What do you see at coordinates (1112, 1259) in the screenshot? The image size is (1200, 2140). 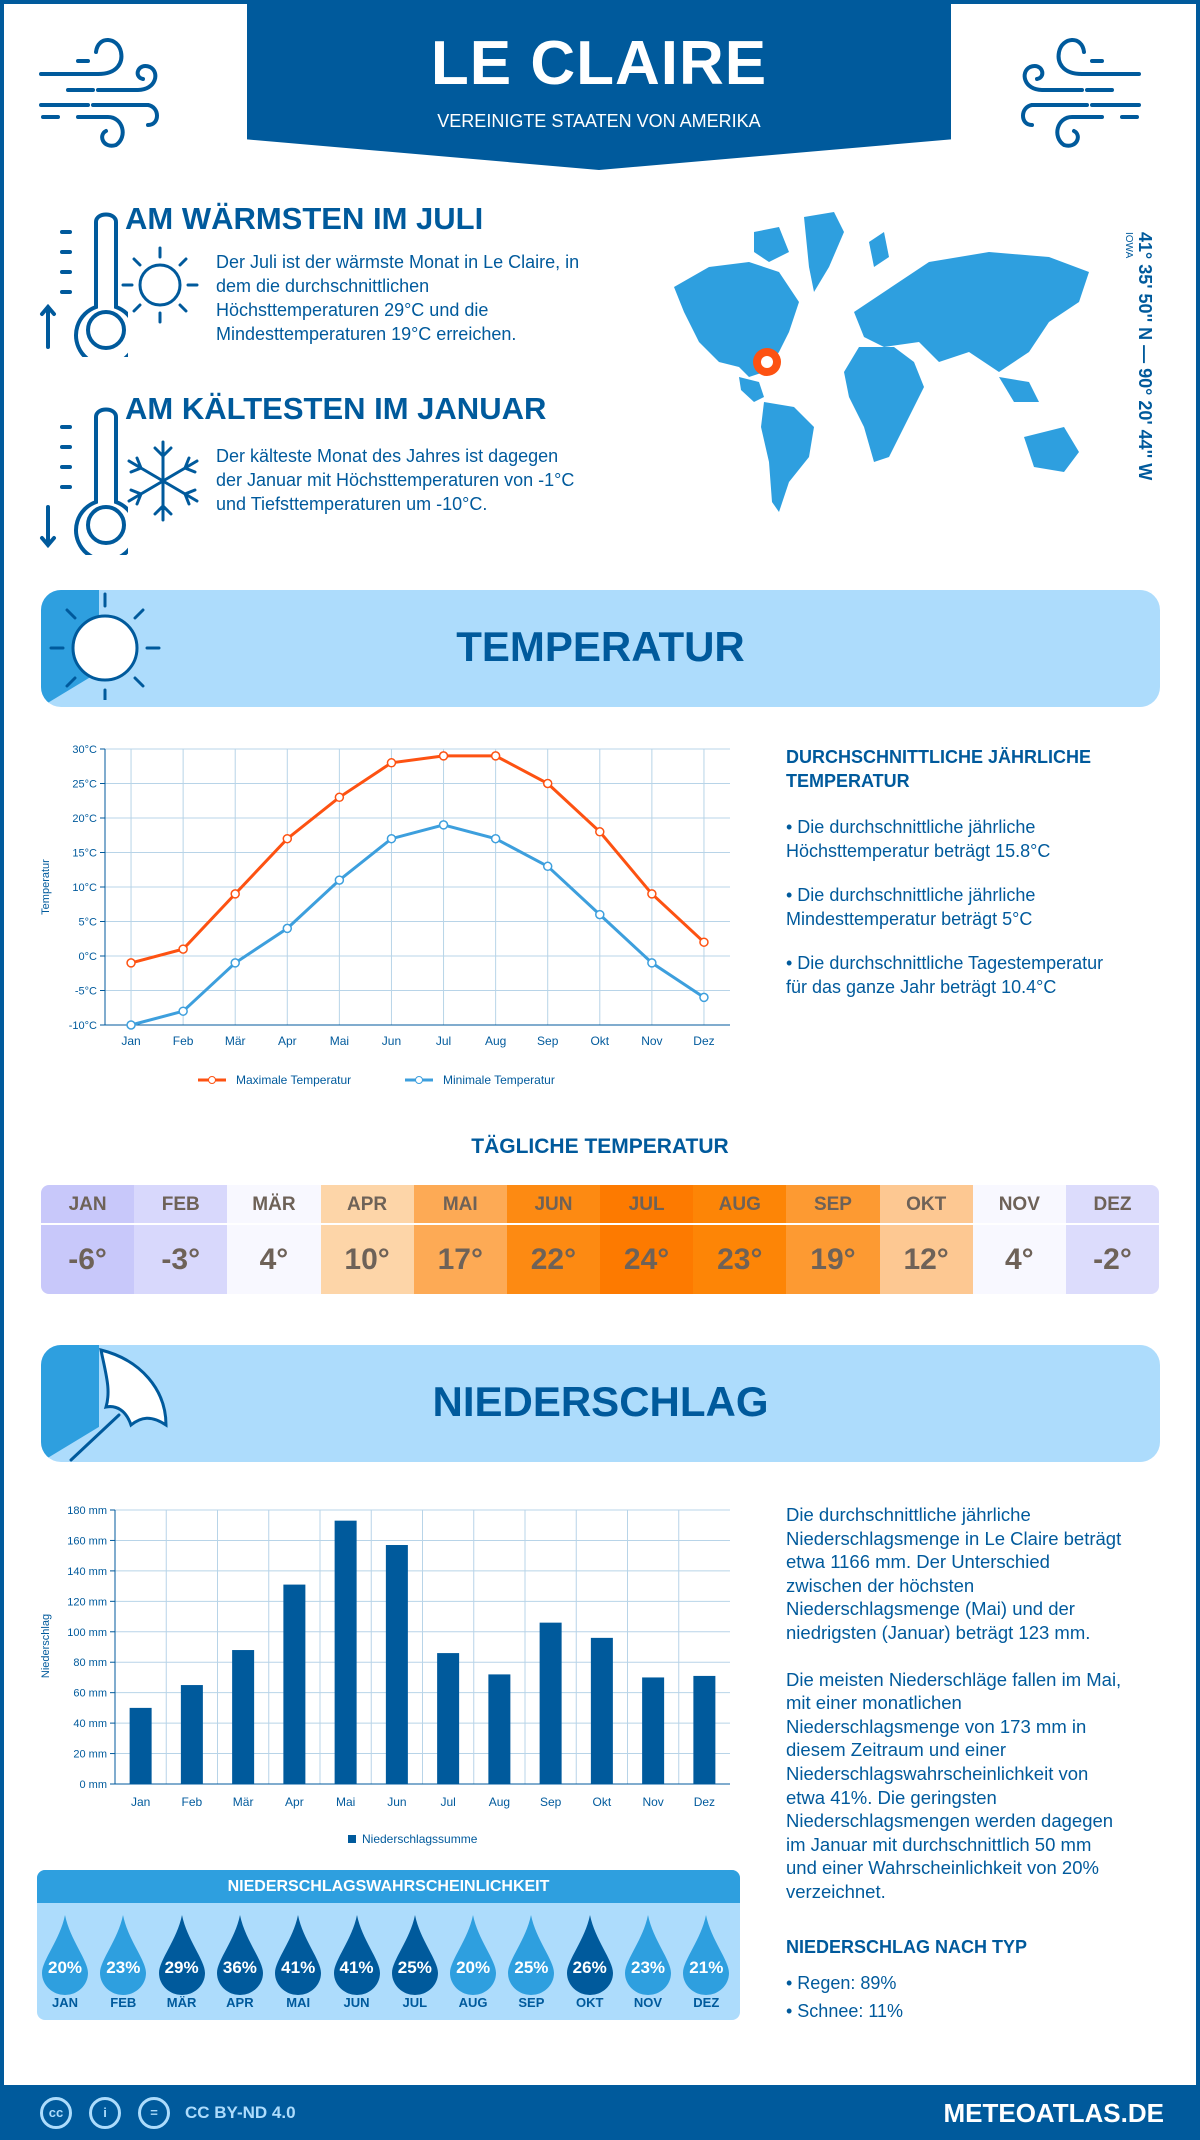 I see `temp-value: -2°` at bounding box center [1112, 1259].